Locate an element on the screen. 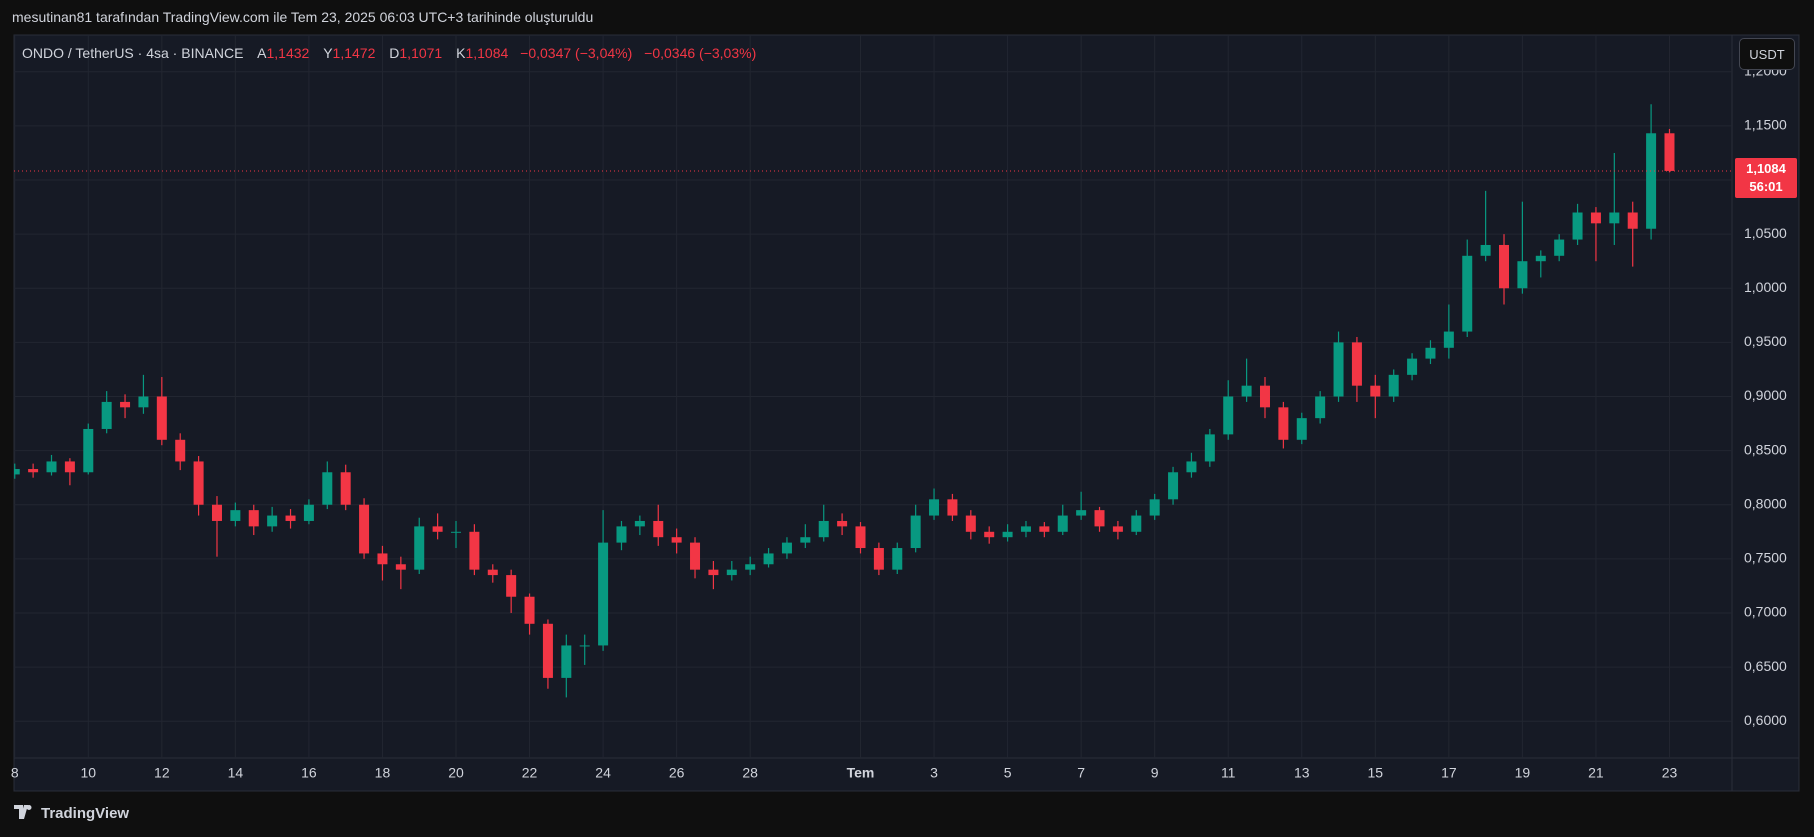 Image resolution: width=1814 pixels, height=837 pixels. open-value: 1,1432 is located at coordinates (288, 53).